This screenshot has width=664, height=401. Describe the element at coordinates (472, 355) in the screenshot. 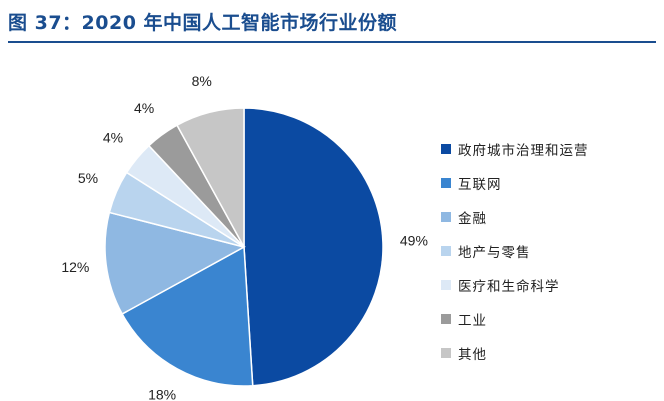

I see `legend-label-6: 其他` at that location.